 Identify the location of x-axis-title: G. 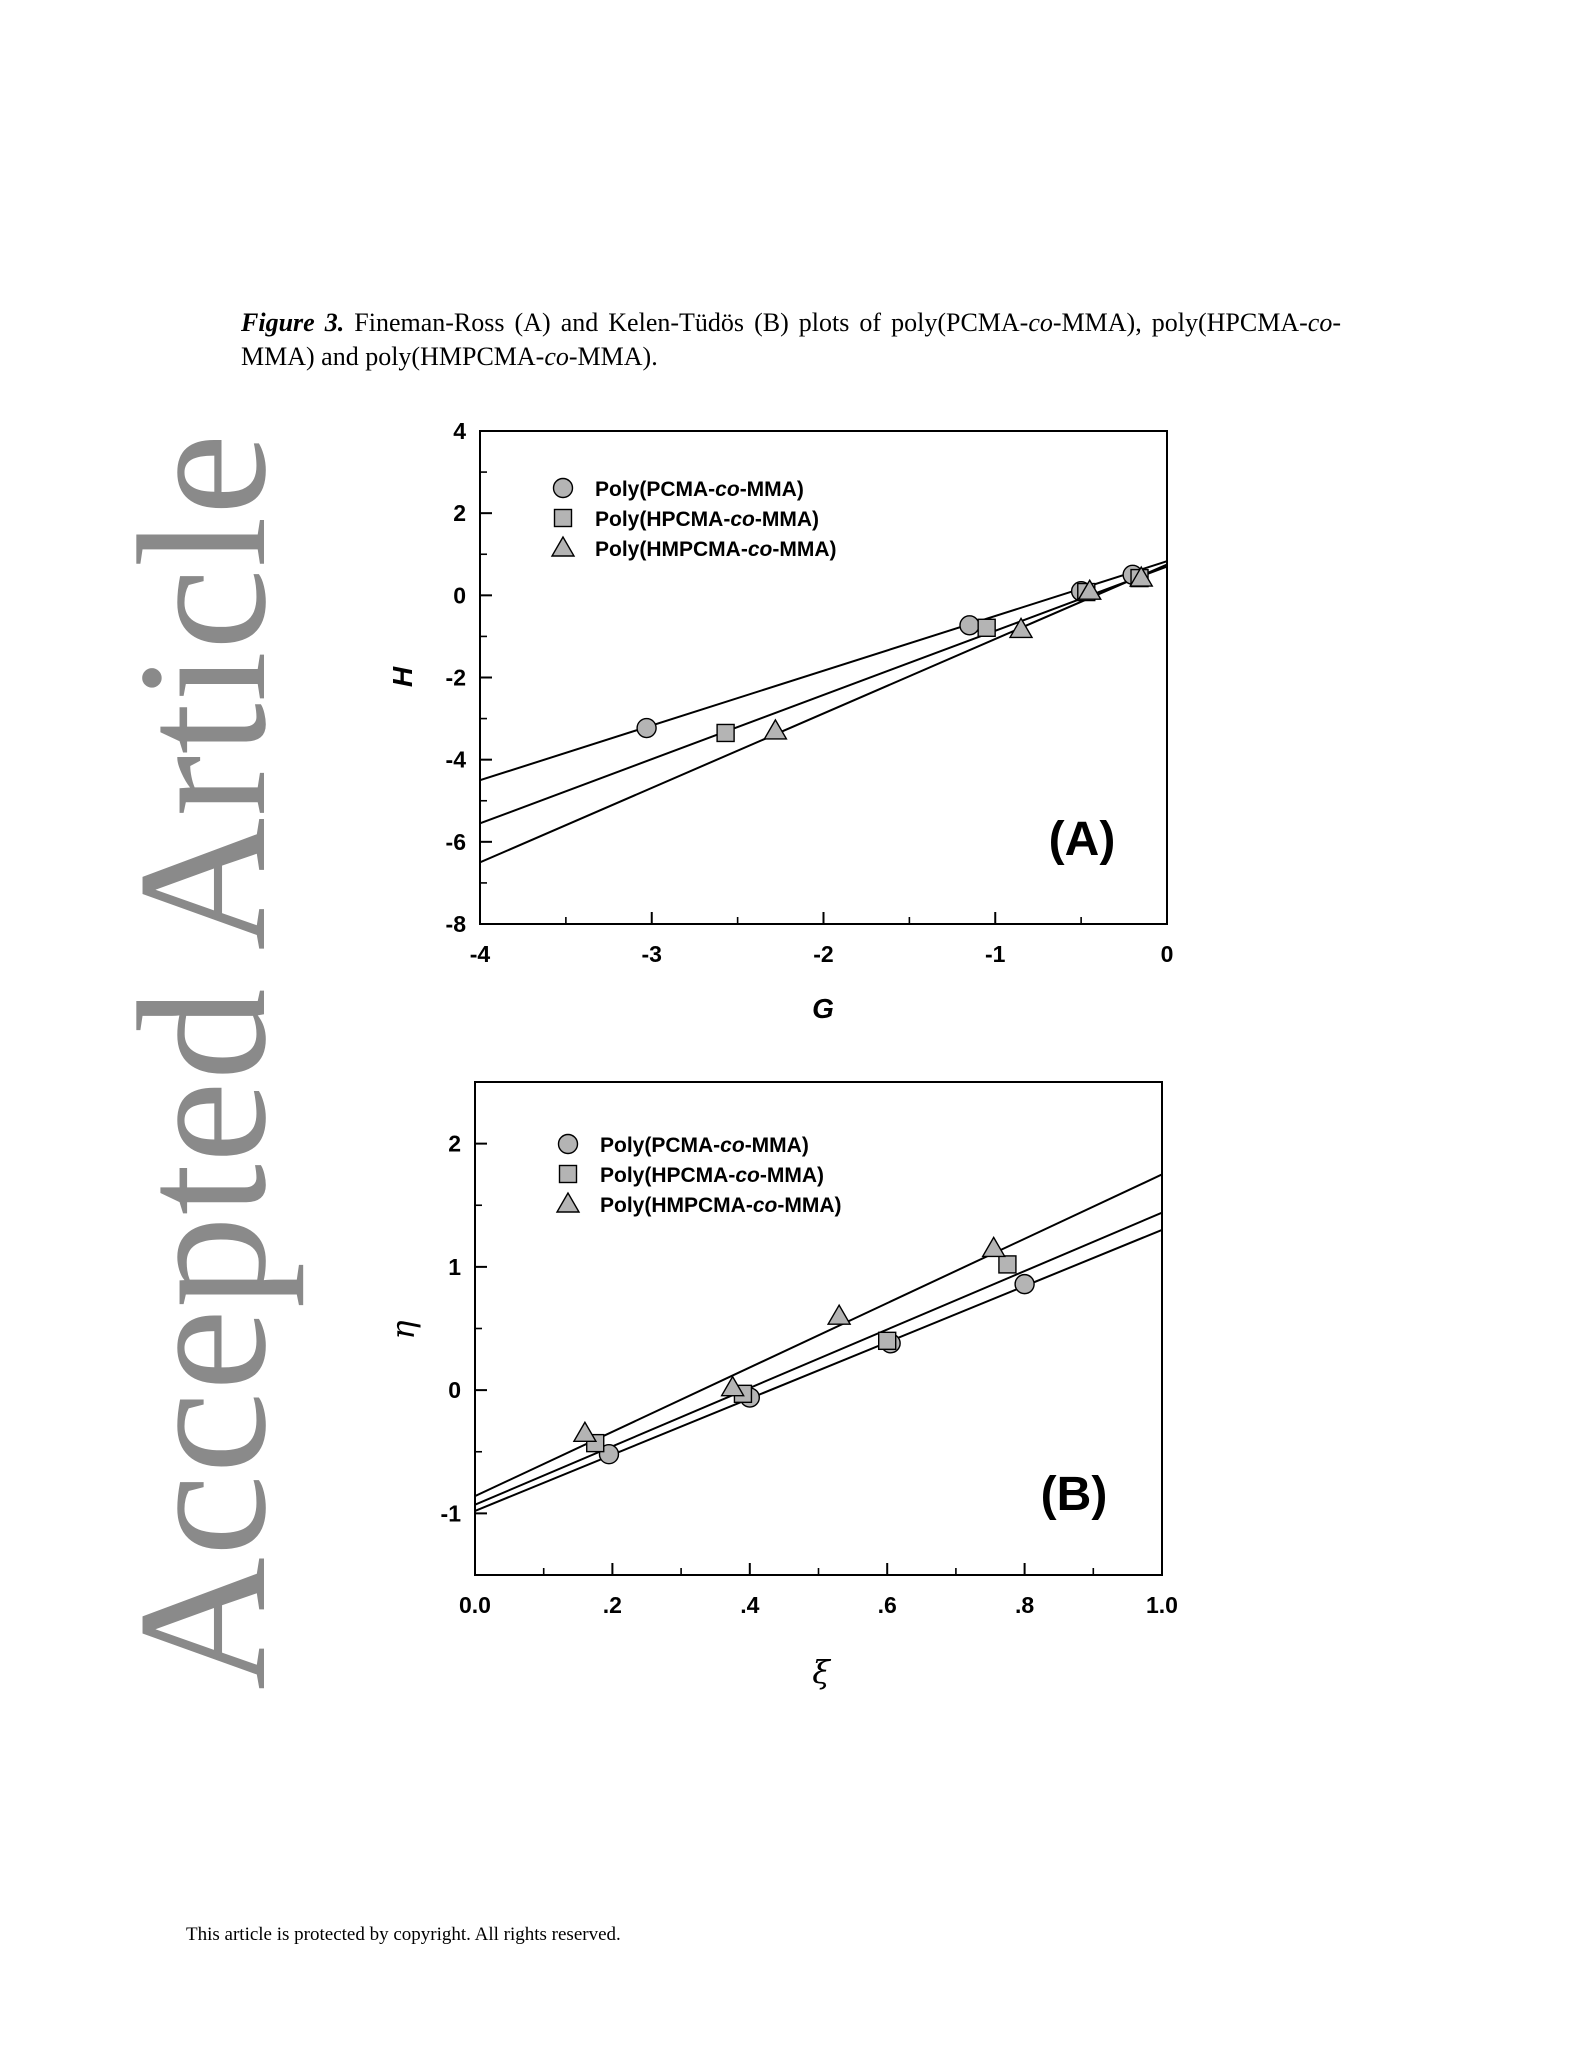
(823, 1008).